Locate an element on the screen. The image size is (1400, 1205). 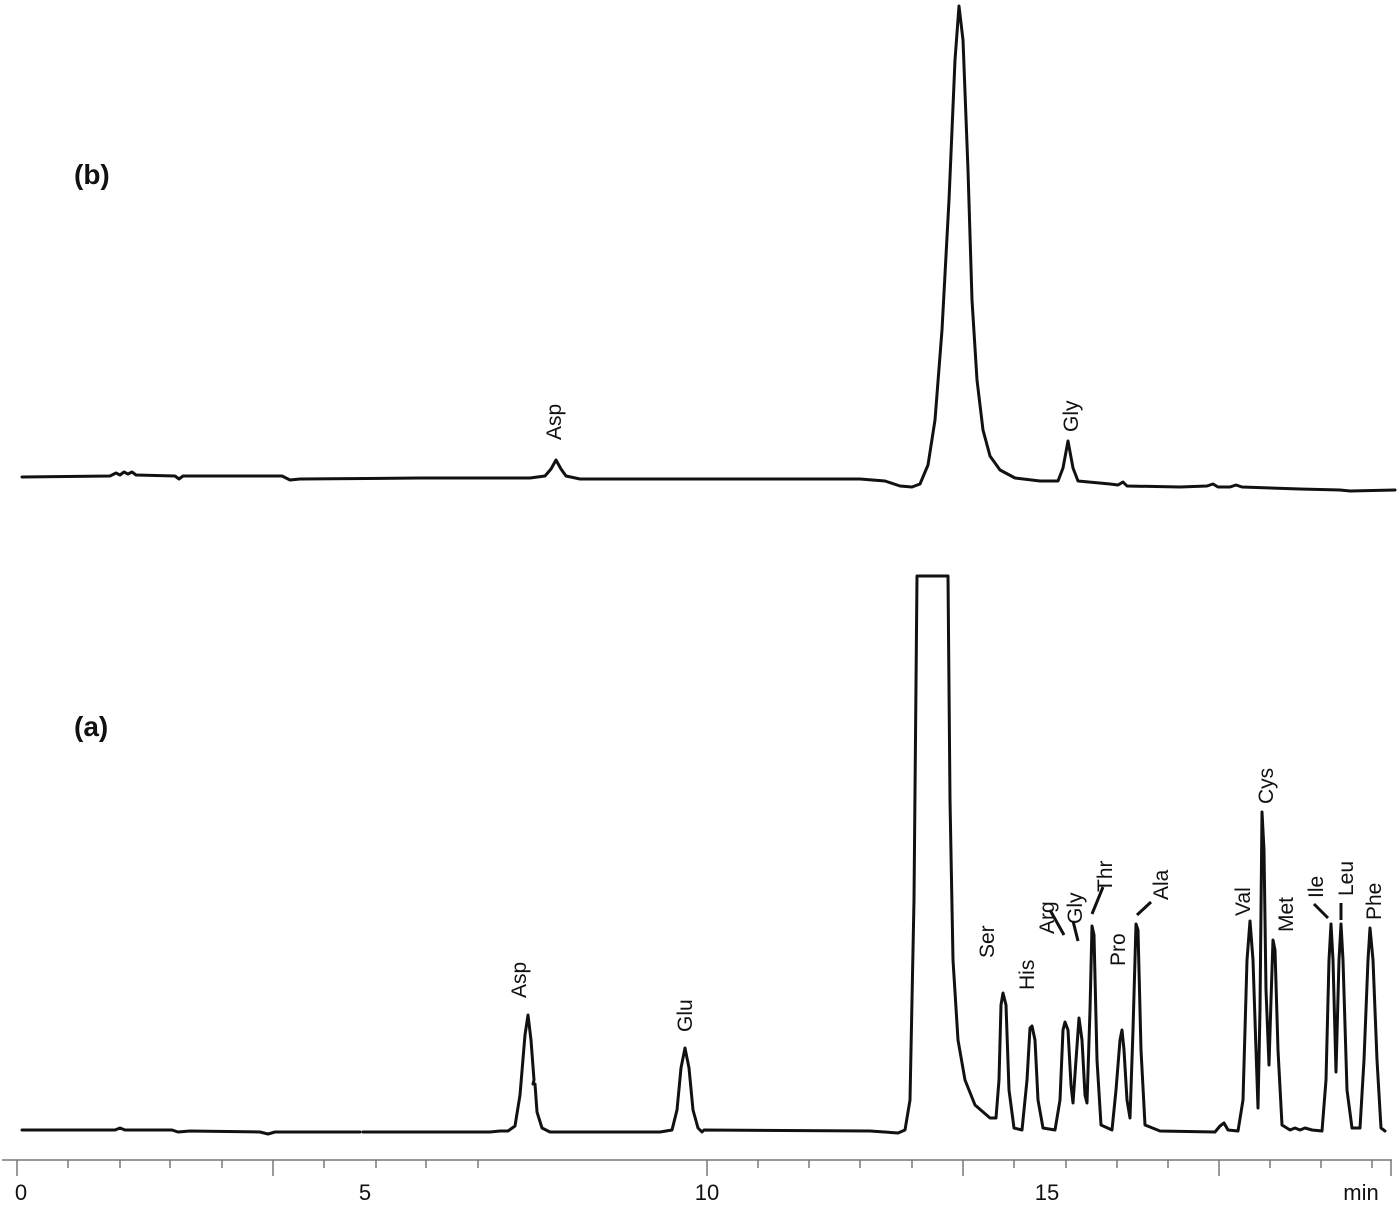
peak-label-a-phe: Phe is located at coordinates (1374, 901).